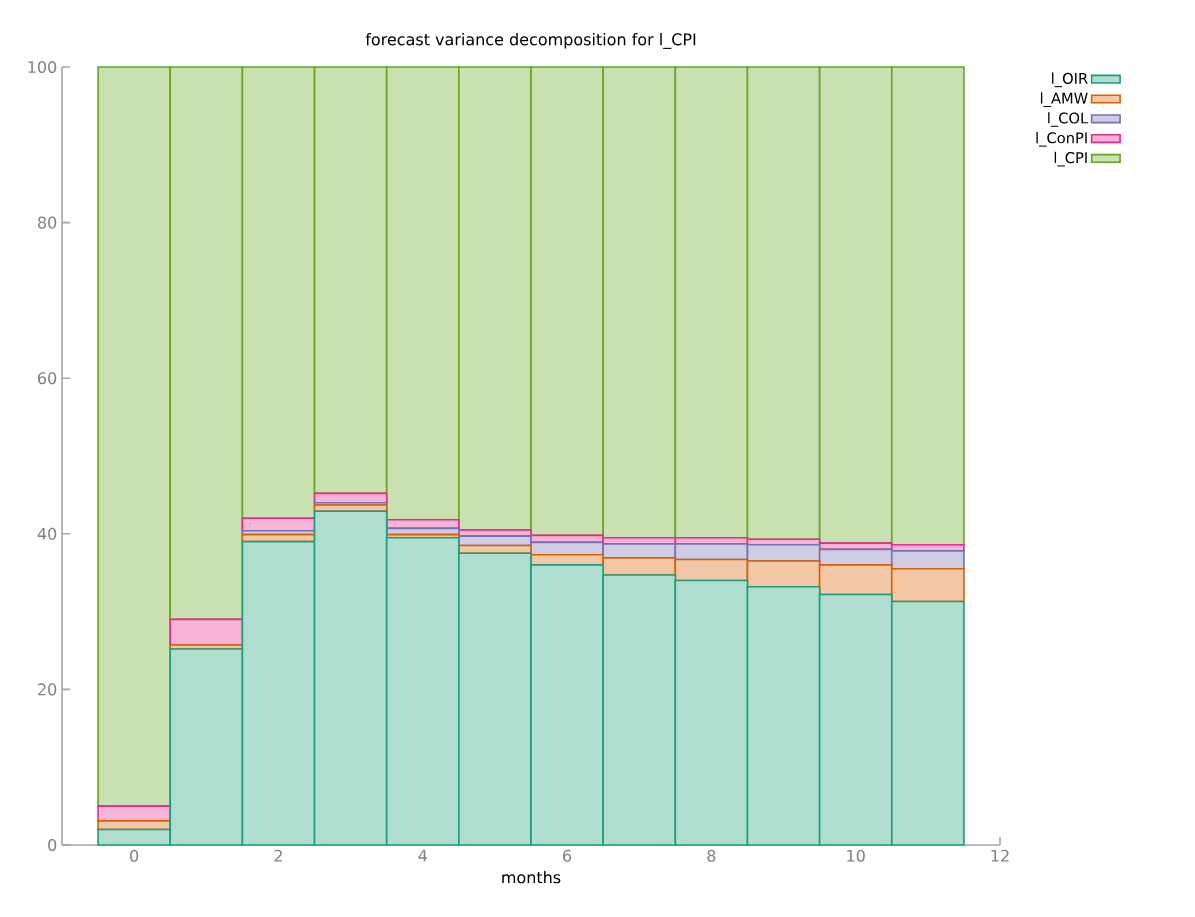 This screenshot has height=917, width=1195. What do you see at coordinates (47, 378) in the screenshot?
I see `y-tick-label: 60` at bounding box center [47, 378].